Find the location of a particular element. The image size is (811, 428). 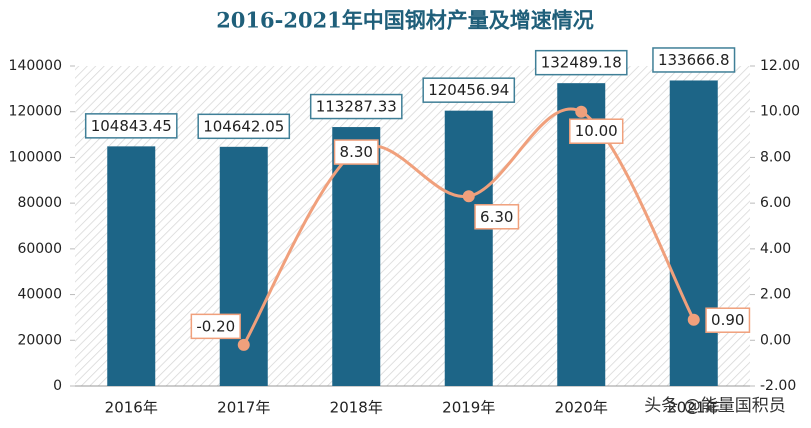

bar-label: 132489.18 is located at coordinates (581, 63).